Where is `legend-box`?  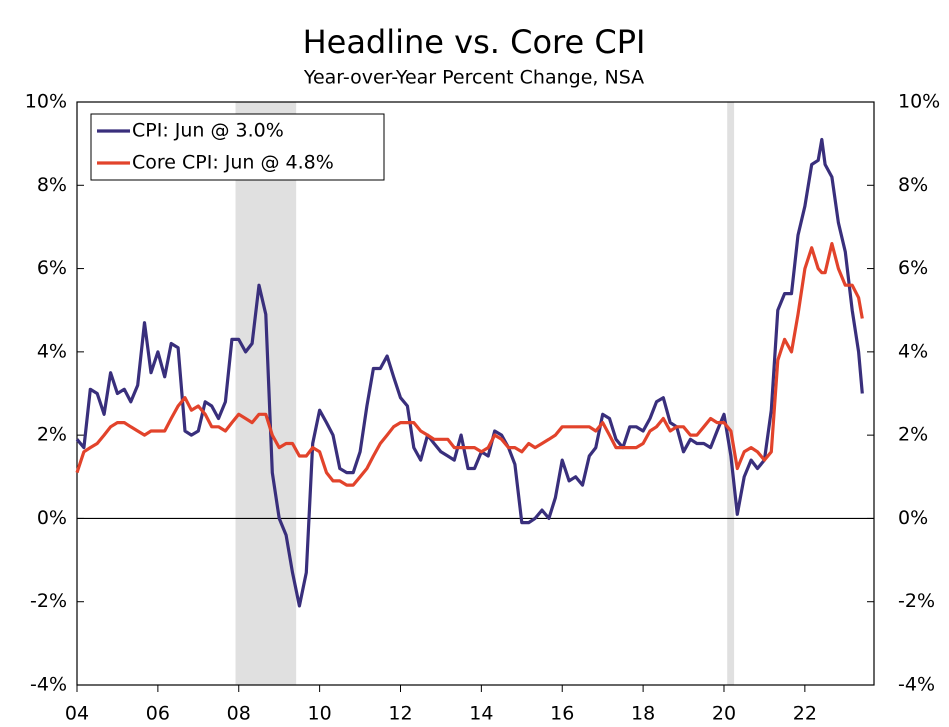 legend-box is located at coordinates (237, 147).